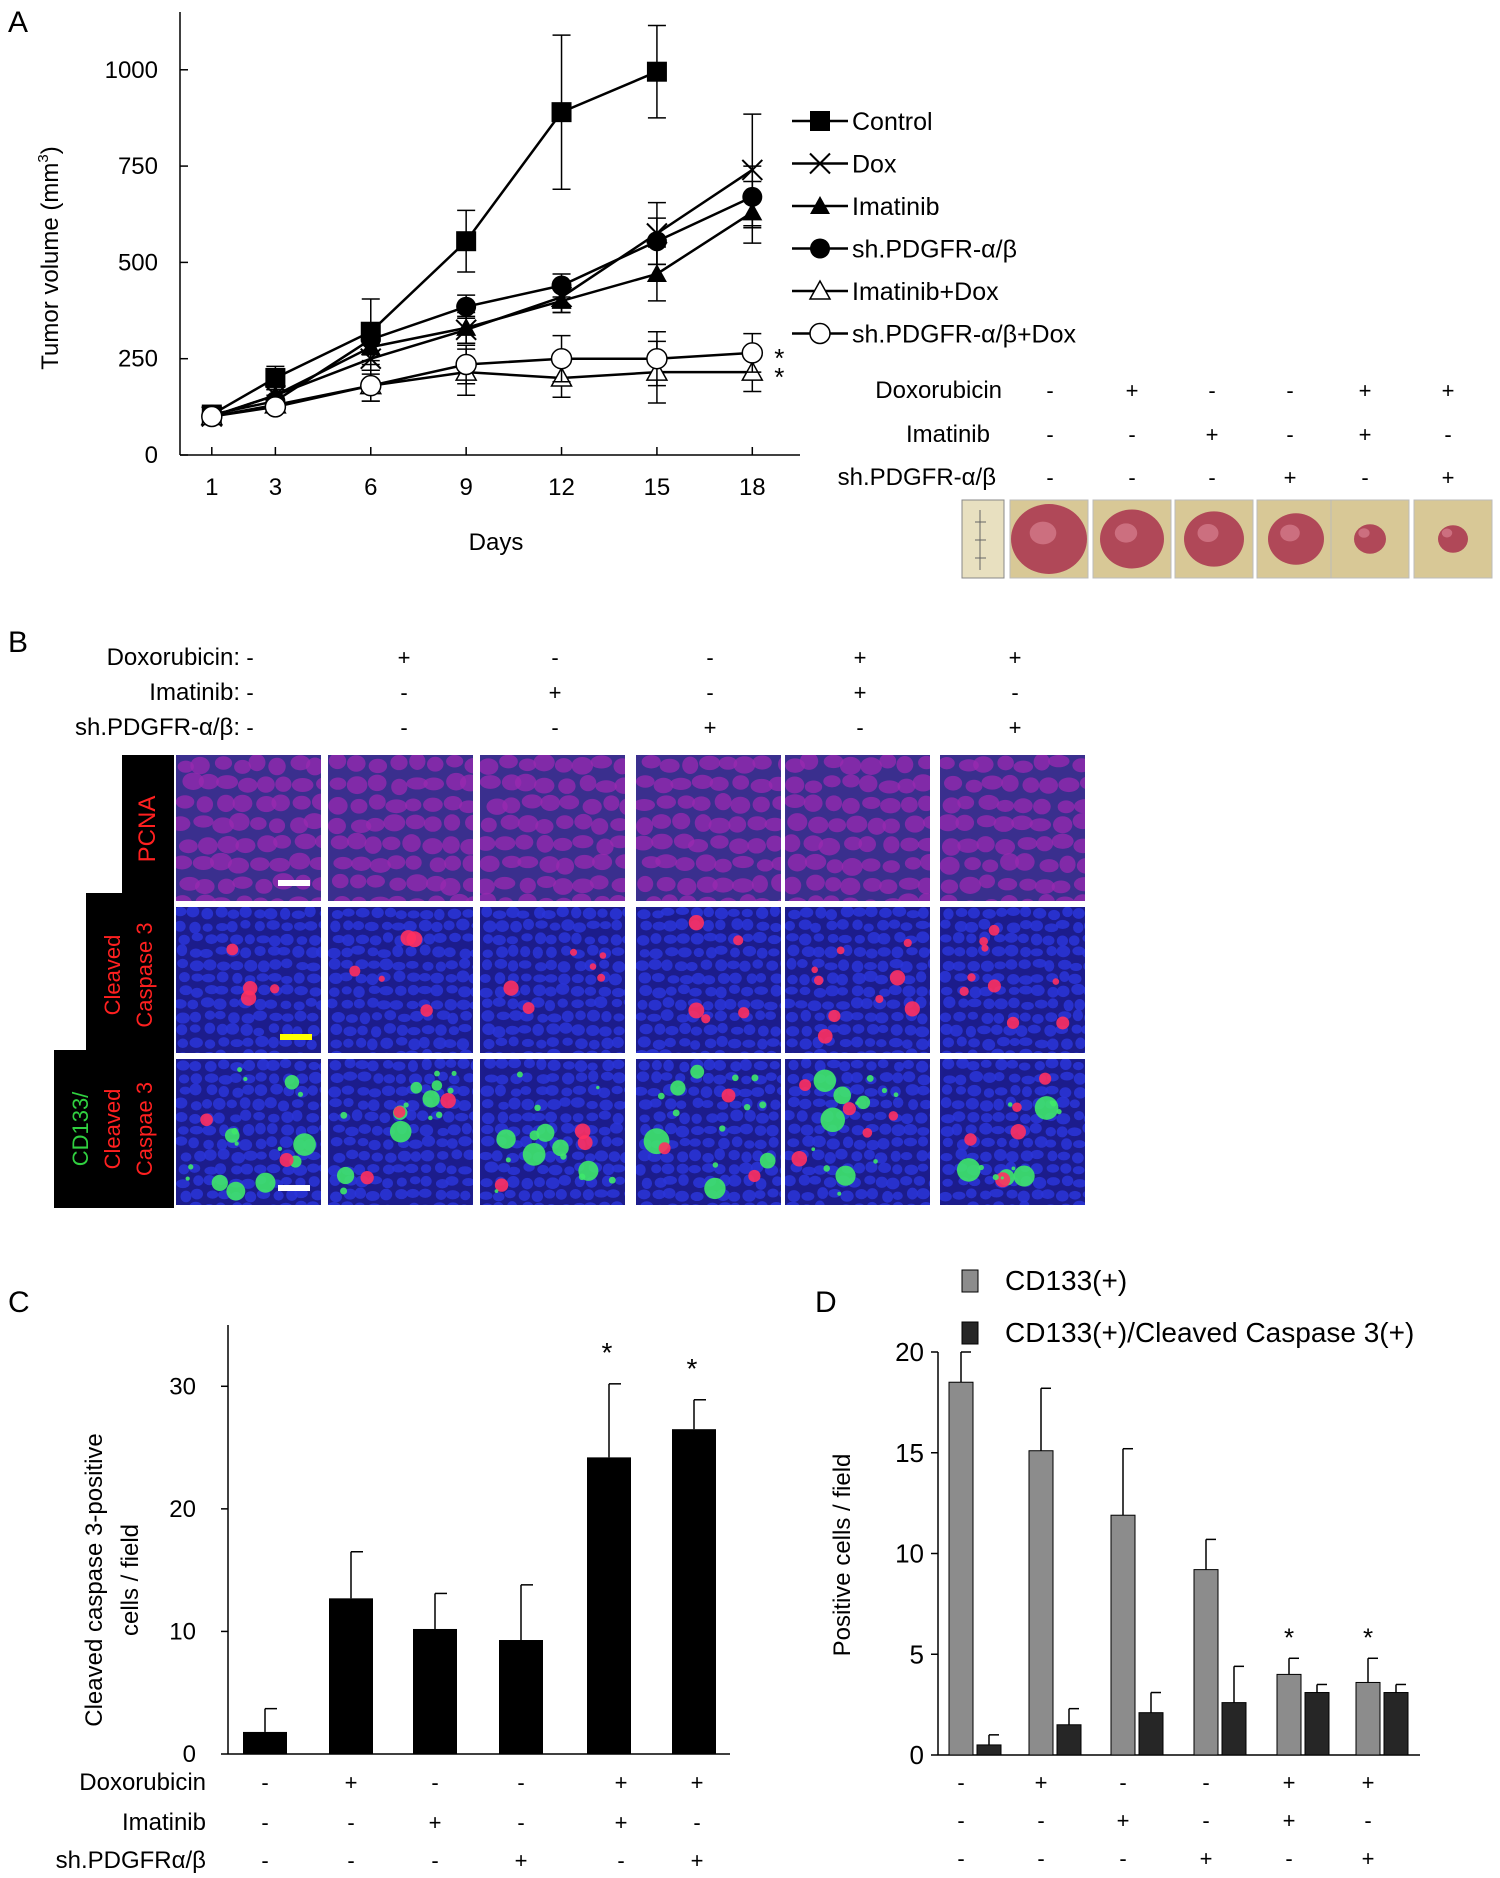 The image size is (1500, 1878). Describe the element at coordinates (1165, 1820) in the screenshot. I see `panel-d-signs: - + - - + +- - + - + -- - - + - +` at that location.